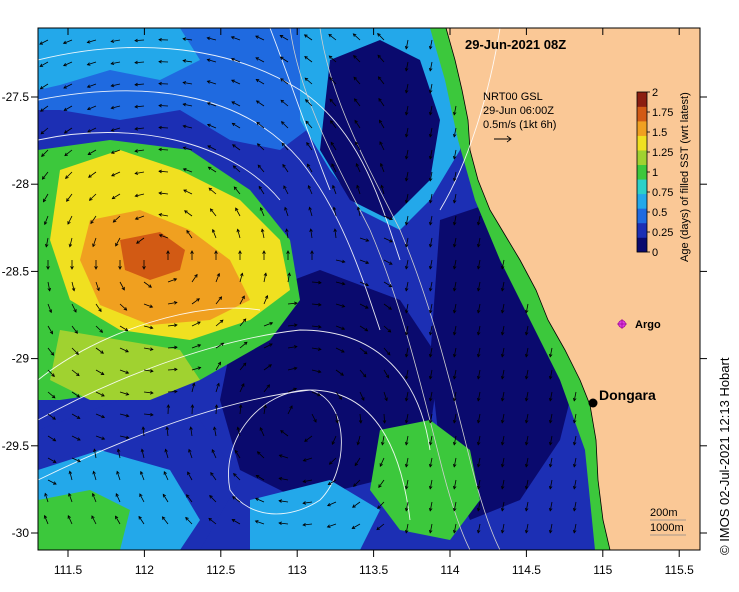 The height and width of the screenshot is (592, 739). What do you see at coordinates (655, 253) in the screenshot?
I see `colorbar-tick-label: 0` at bounding box center [655, 253].